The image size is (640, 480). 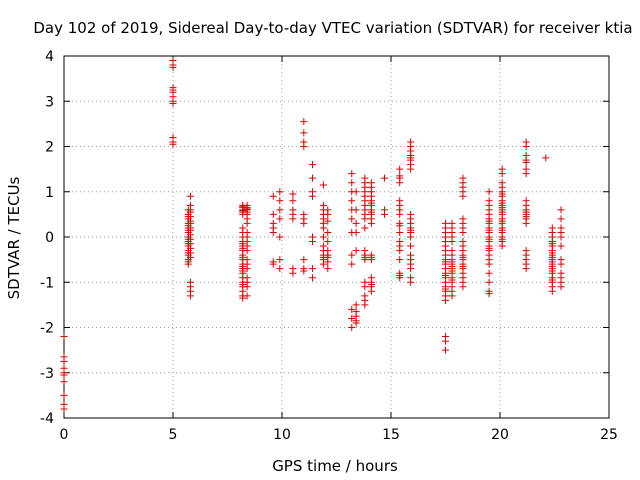 I want to click on x-tick-label: 15, so click(x=391, y=435).